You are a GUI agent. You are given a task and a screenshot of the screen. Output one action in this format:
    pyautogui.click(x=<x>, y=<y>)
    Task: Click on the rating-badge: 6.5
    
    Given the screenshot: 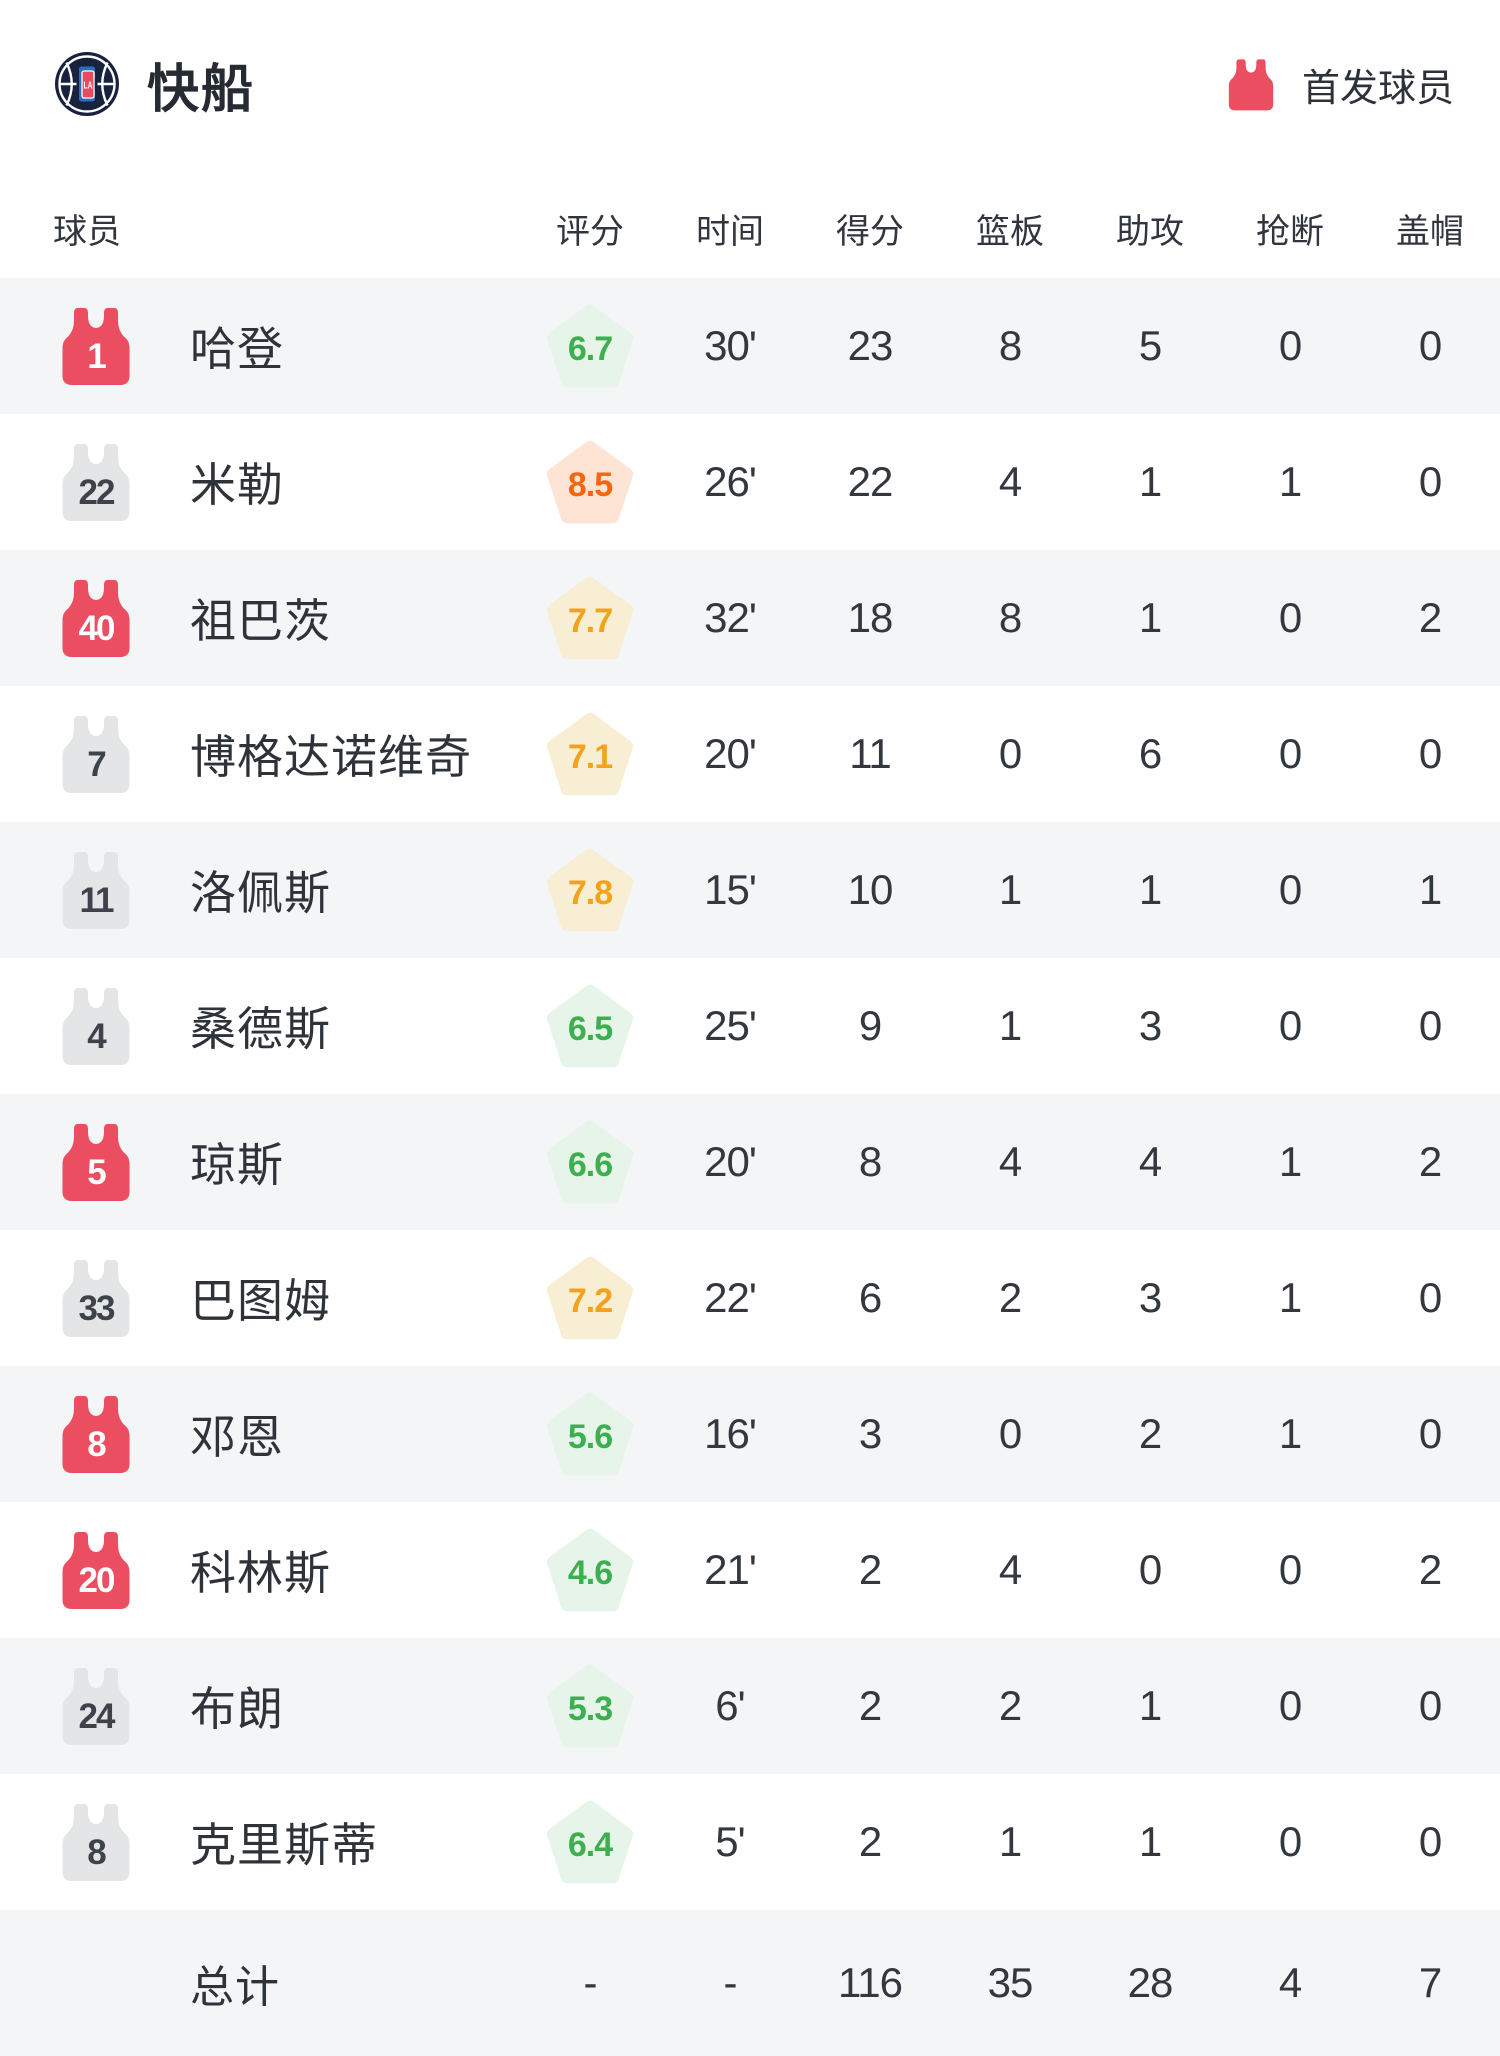 What is the action you would take?
    pyautogui.click(x=590, y=1026)
    